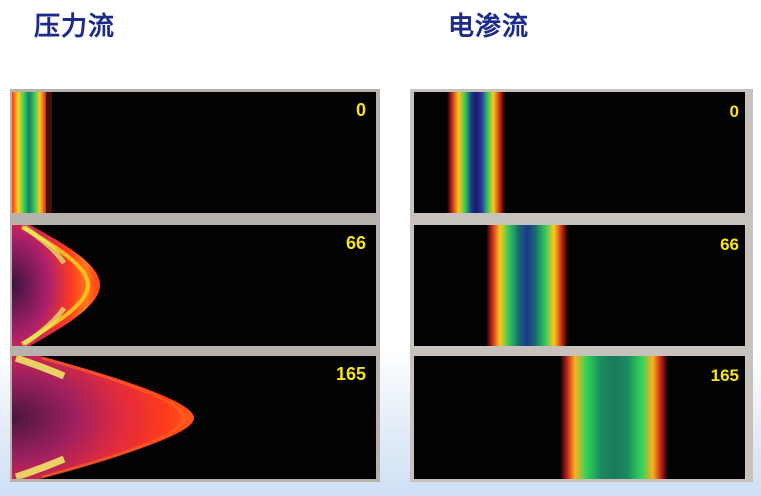  Describe the element at coordinates (614, 417) in the screenshot. I see `electroosmotic-band-t165` at that location.